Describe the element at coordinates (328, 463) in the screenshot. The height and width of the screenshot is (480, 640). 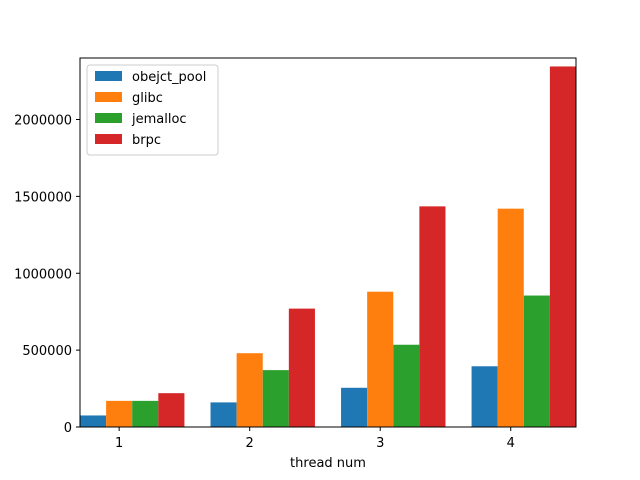
I see `x-axis-label: thread num` at that location.